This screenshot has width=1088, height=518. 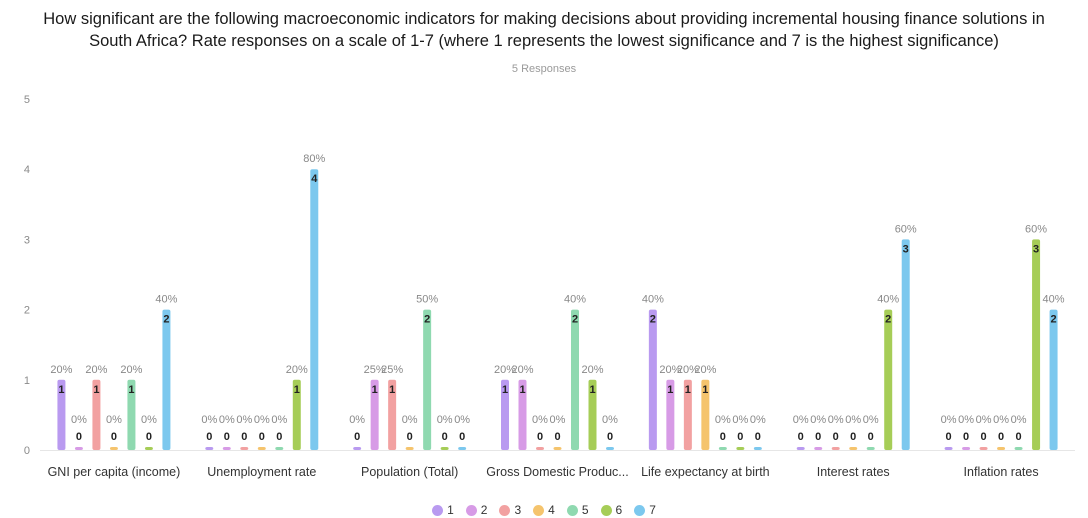 What do you see at coordinates (1036, 229) in the screenshot?
I see `bar-percent-label: 60%` at bounding box center [1036, 229].